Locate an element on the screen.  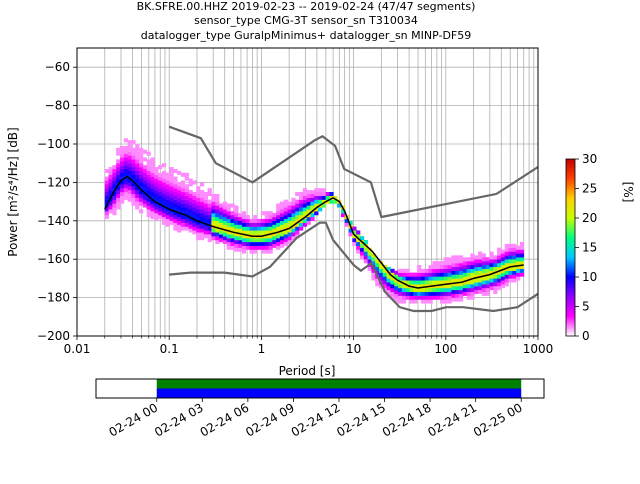
coverage-tick-label: 02-24 06 is located at coordinates (225, 419).